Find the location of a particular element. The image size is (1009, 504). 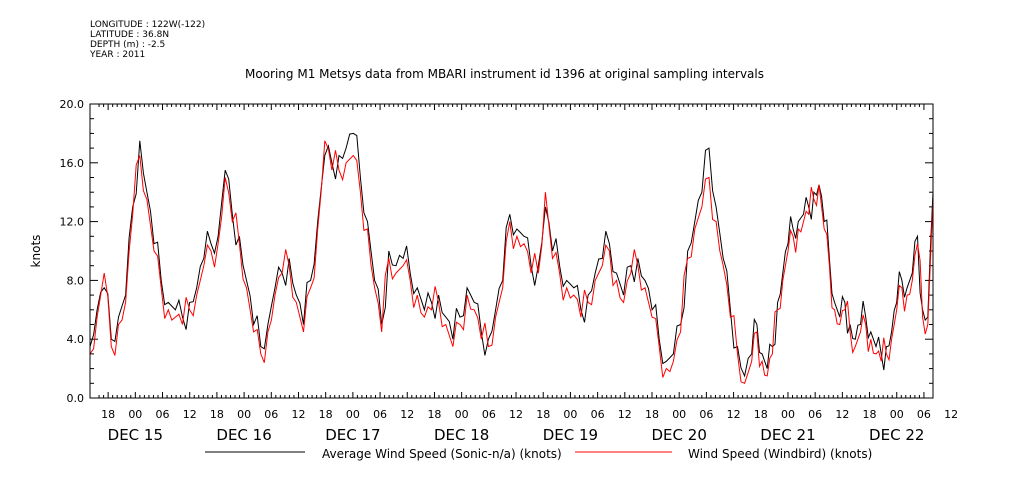

y-tick-label: 4.0 is located at coordinates (76, 339).